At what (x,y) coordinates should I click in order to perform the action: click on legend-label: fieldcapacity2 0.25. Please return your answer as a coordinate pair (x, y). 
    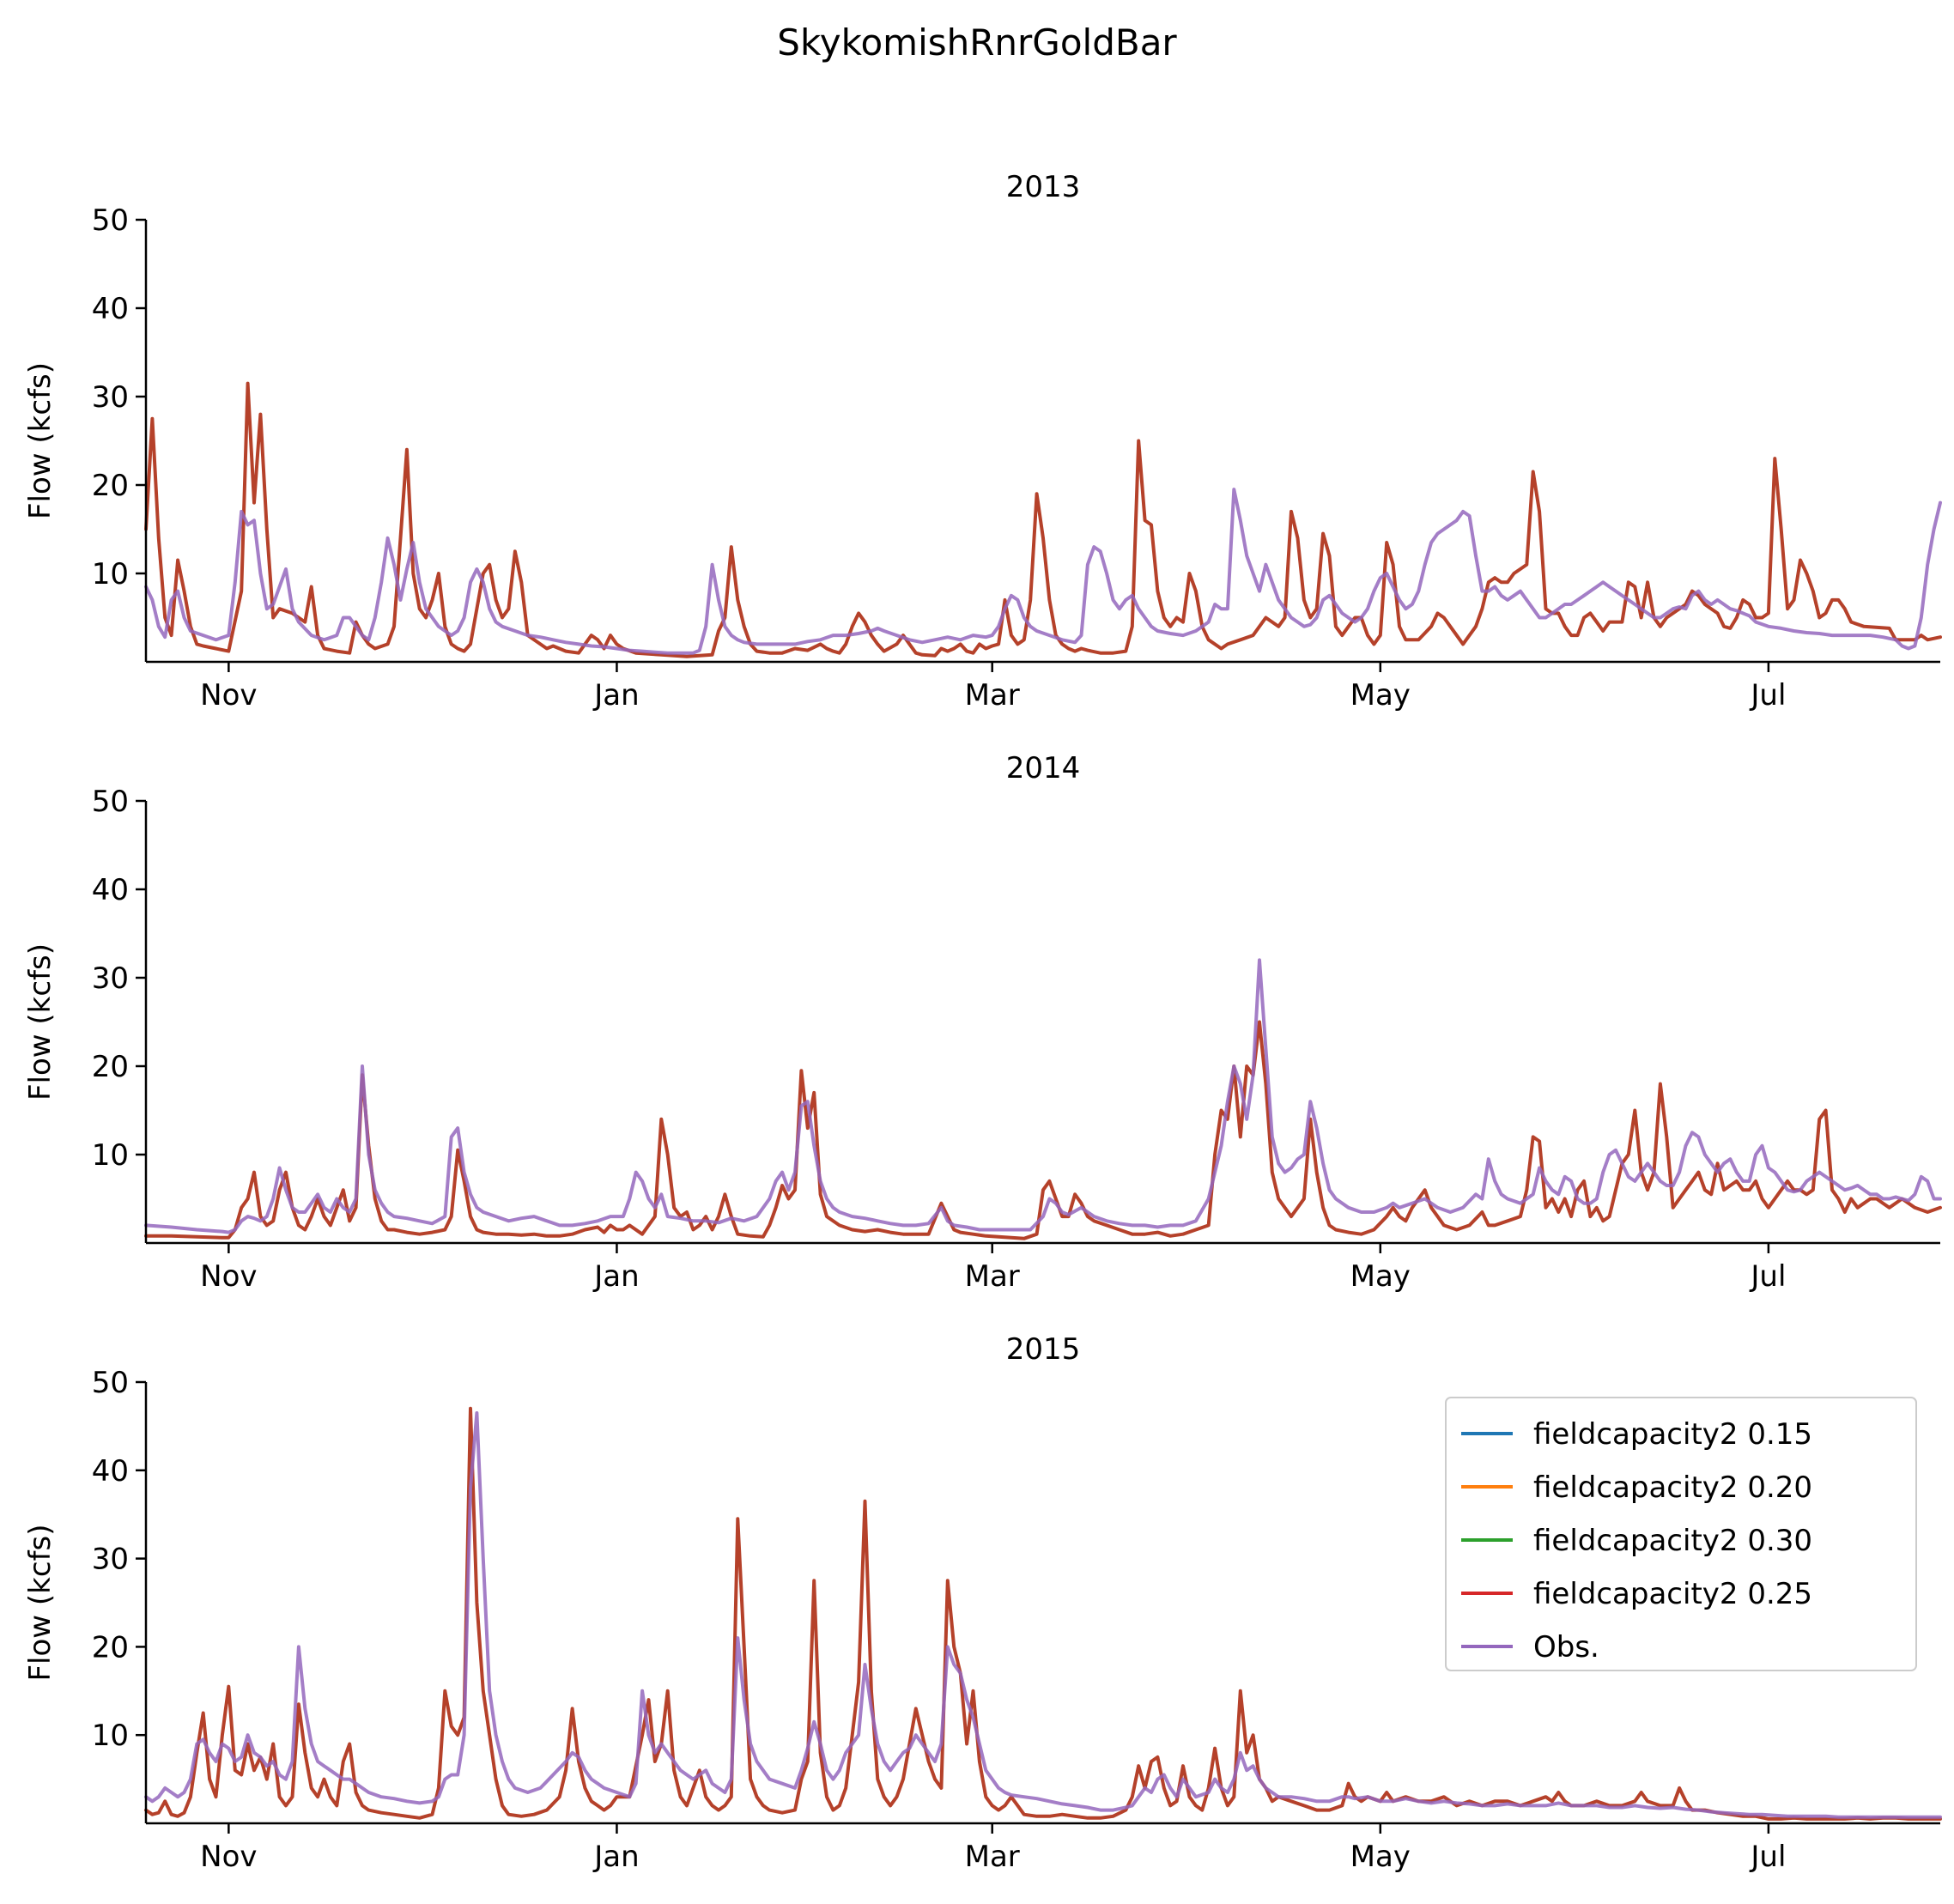
    Looking at the image, I should click on (1672, 1594).